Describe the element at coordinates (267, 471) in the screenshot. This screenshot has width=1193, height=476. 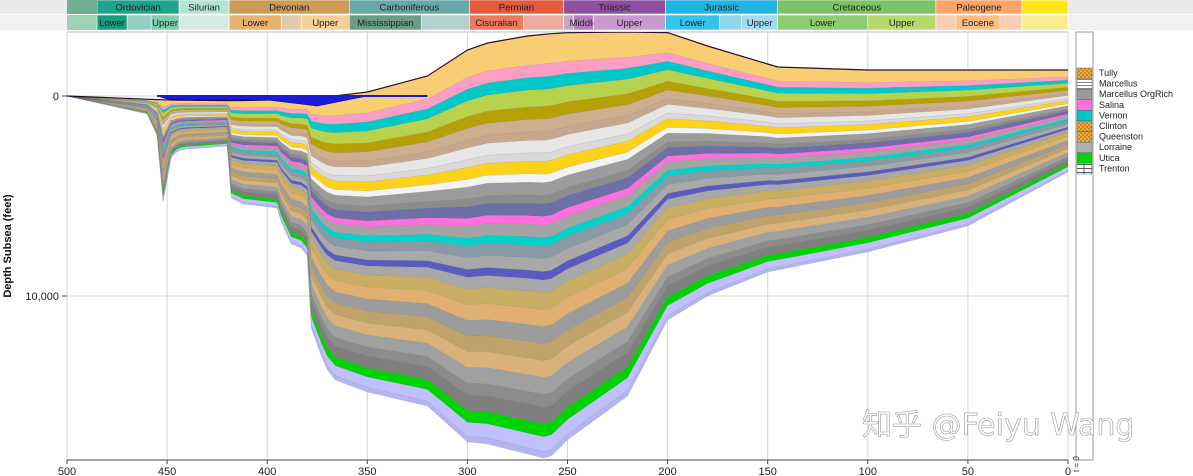
I see `x-tick-label: 400` at that location.